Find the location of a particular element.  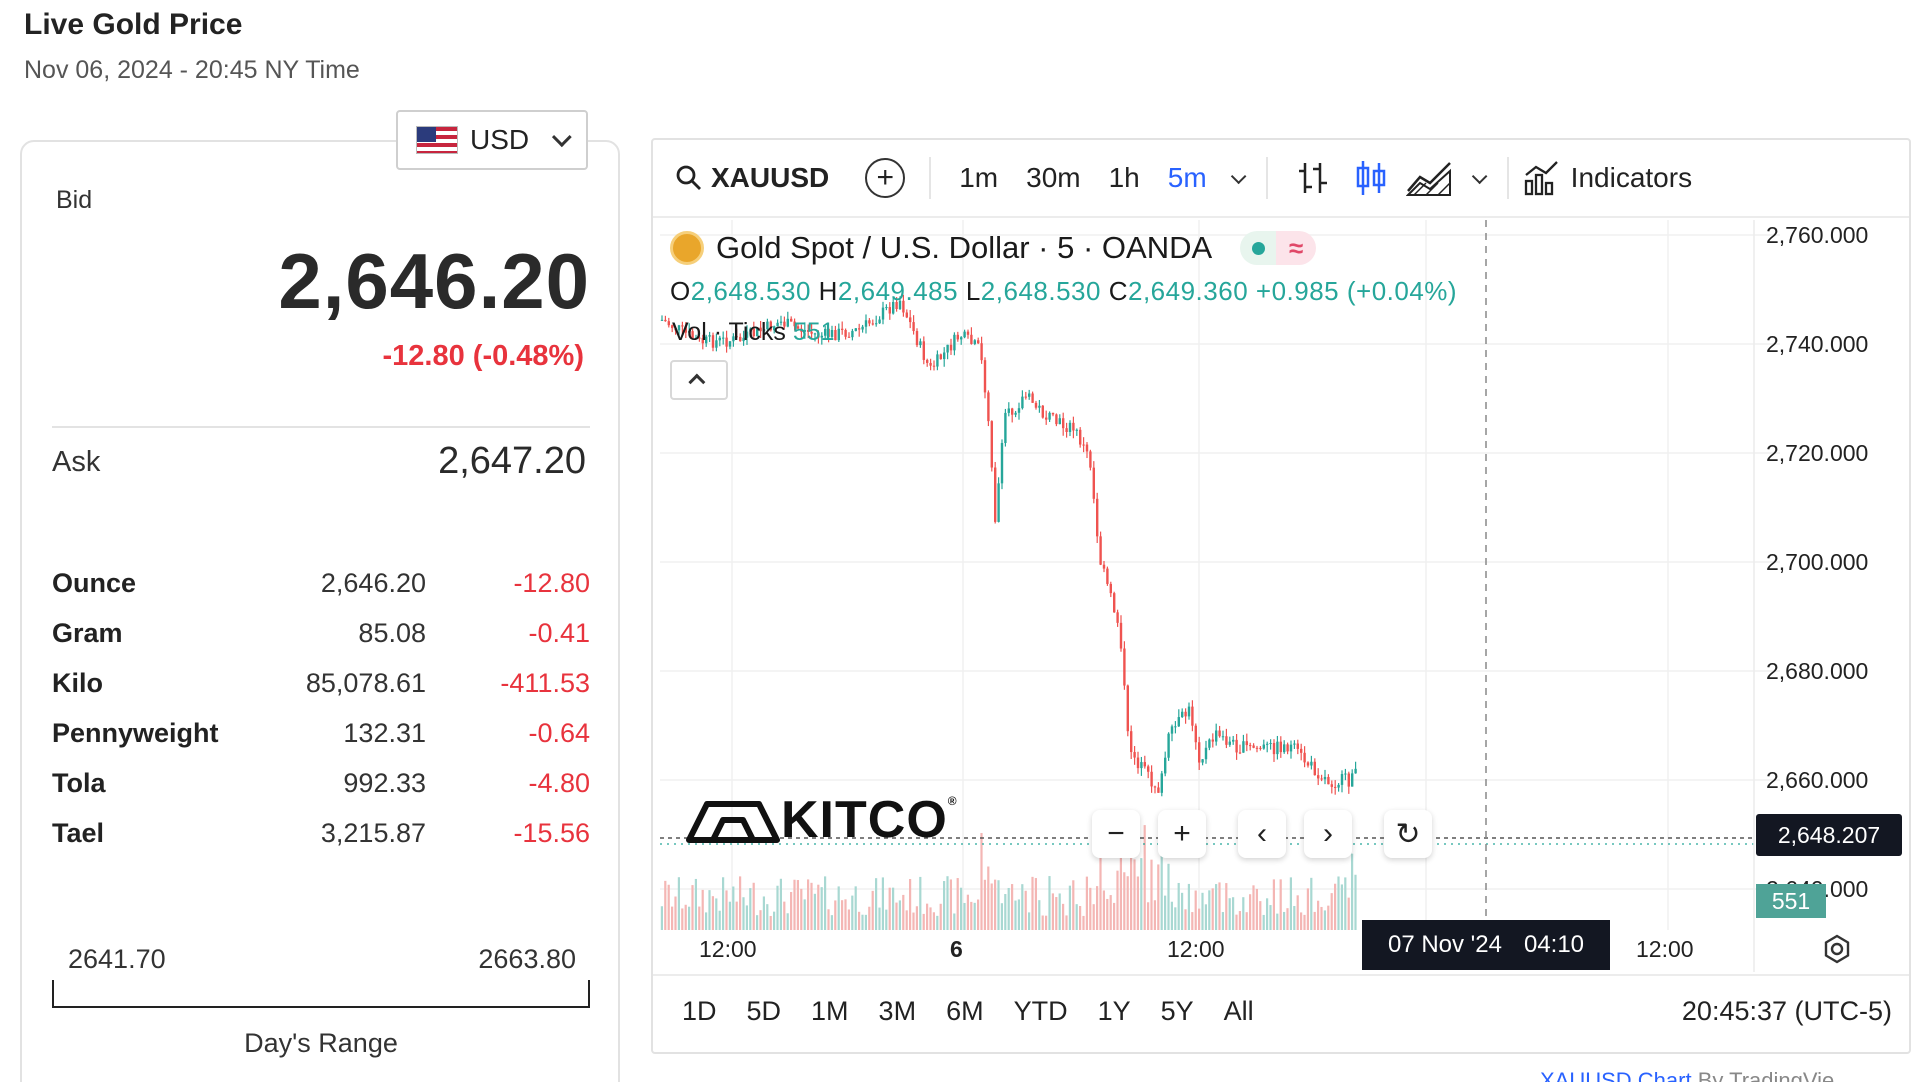

chart-legend-title: Gold Spot / U.S. Dollar · 5 · OANDA ≈ is located at coordinates (993, 248).